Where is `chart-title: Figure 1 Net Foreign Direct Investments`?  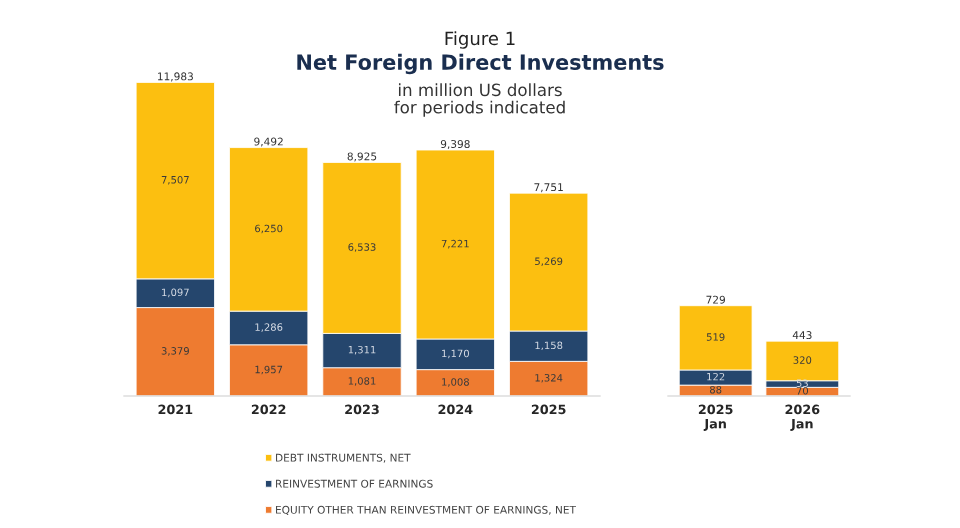 chart-title: Figure 1 Net Foreign Direct Investments is located at coordinates (480, 53).